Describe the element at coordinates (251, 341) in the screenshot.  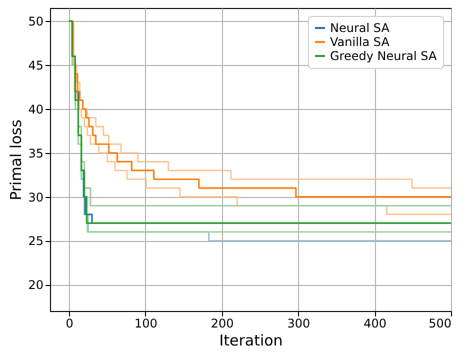
I see `x-axis-title: Iteration` at that location.